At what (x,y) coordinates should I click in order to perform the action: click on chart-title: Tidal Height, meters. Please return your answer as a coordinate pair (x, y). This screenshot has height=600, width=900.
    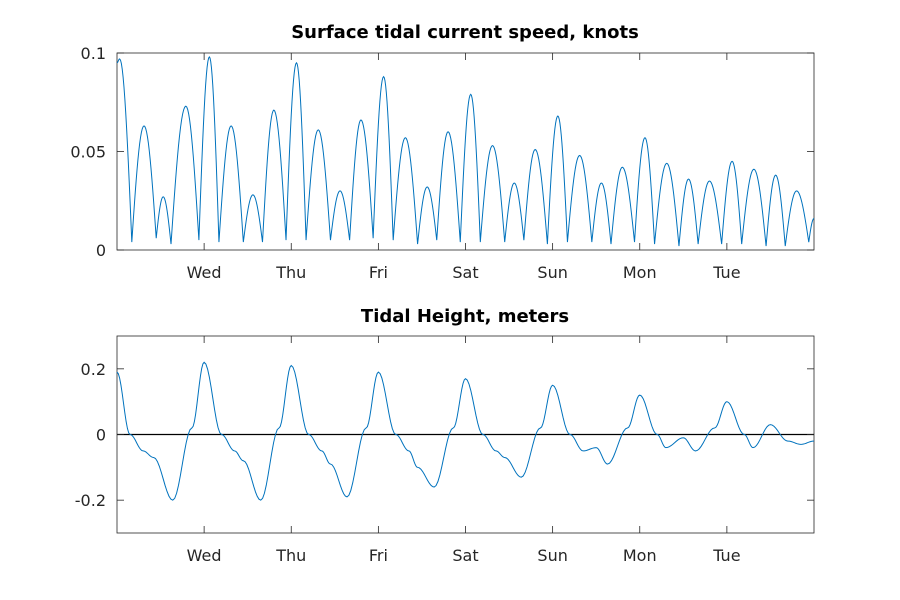
    Looking at the image, I should click on (465, 316).